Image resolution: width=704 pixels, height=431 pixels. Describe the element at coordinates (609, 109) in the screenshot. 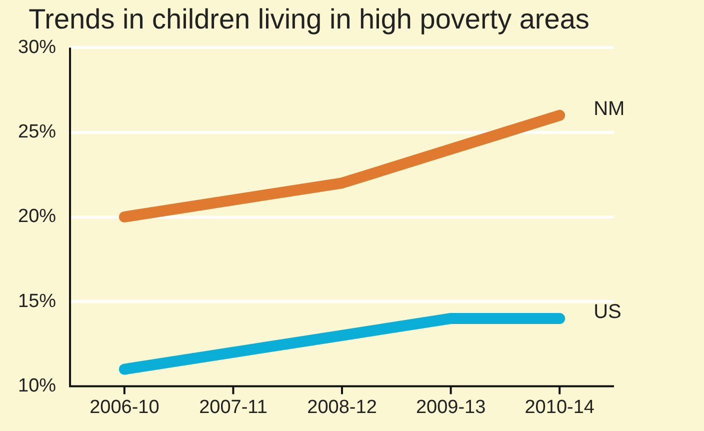

I see `series-label: NM` at that location.